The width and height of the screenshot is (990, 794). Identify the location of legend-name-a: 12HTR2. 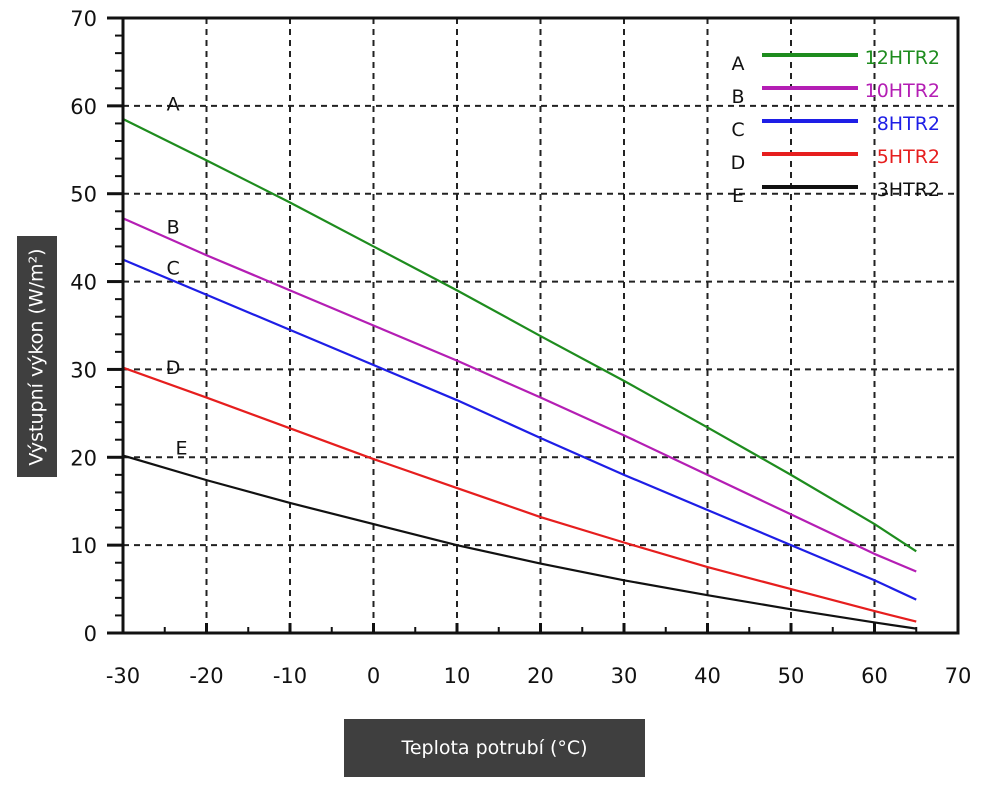
(902, 58).